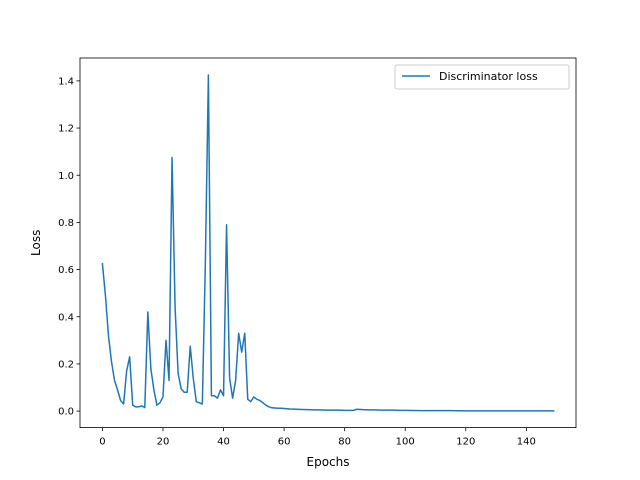 This screenshot has height=480, width=640. I want to click on y-tick-label: 0.0, so click(66, 412).